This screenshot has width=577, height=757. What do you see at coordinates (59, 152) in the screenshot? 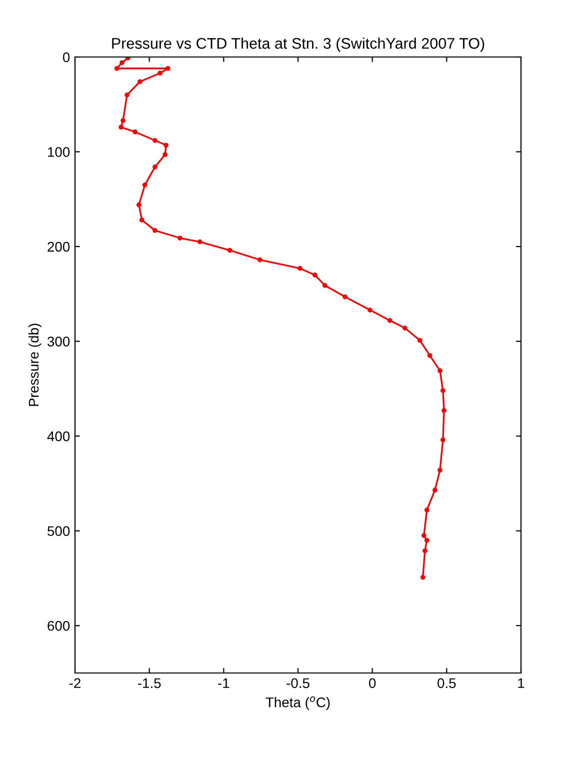
I see `y-tick-label: 100` at bounding box center [59, 152].